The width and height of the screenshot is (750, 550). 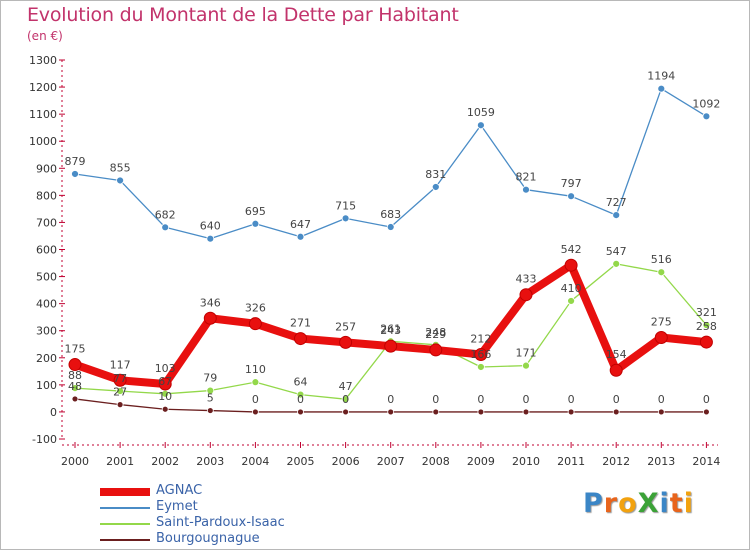 What do you see at coordinates (661, 321) in the screenshot?
I see `data-label: 275` at bounding box center [661, 321].